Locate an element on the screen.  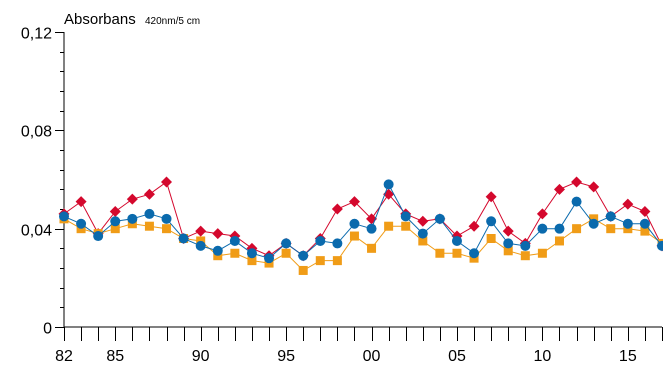
y-tick-label: 0,12 is located at coordinates (36, 34).